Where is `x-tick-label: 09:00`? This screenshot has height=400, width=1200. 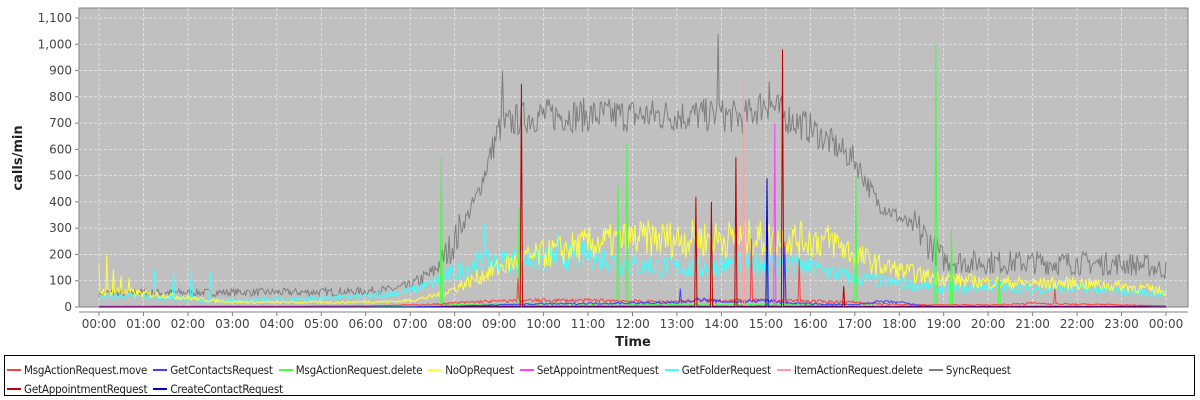
x-tick-label: 09:00 is located at coordinates (499, 324).